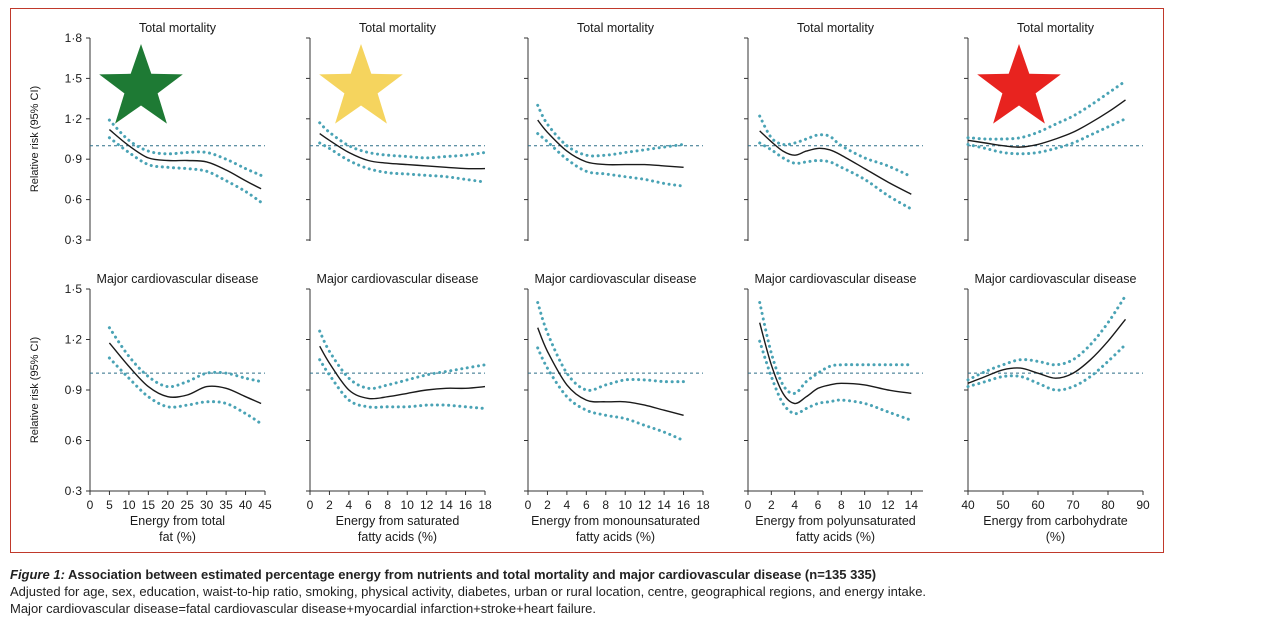 The height and width of the screenshot is (640, 1280). What do you see at coordinates (1019, 84) in the screenshot?
I see `star-red-icon` at bounding box center [1019, 84].